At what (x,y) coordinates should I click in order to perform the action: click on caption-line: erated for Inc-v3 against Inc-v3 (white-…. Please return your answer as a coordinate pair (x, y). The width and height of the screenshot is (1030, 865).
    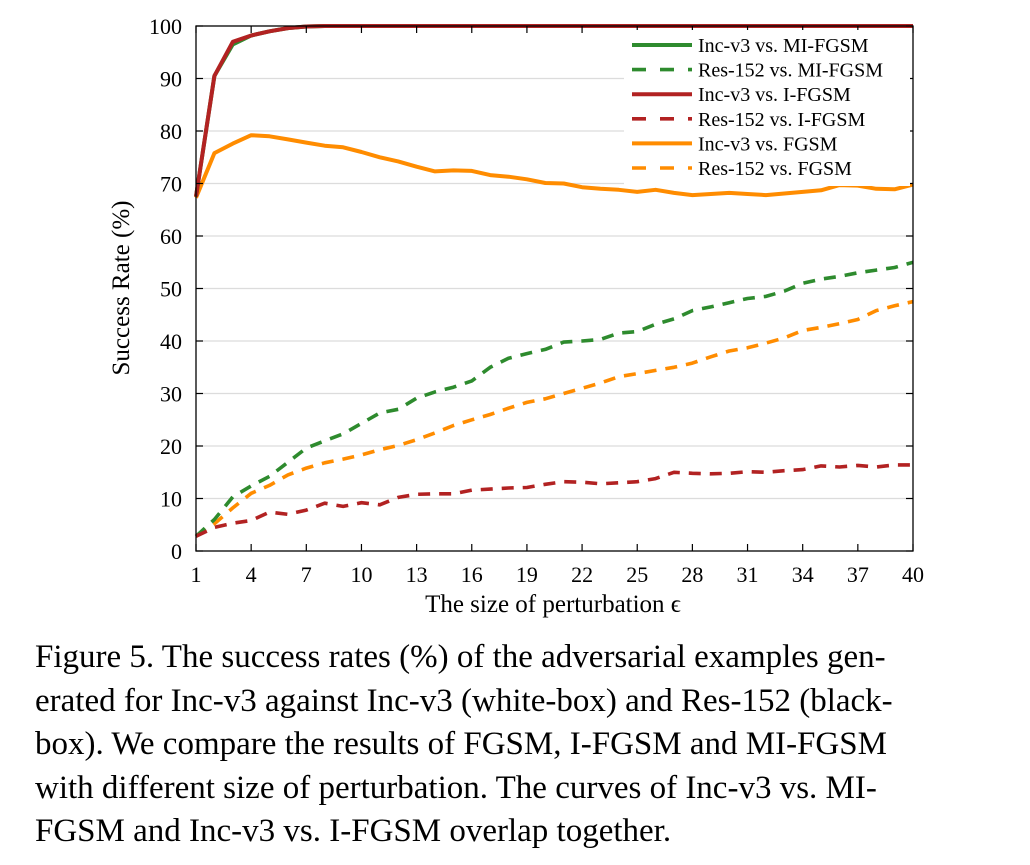
    Looking at the image, I should click on (464, 700).